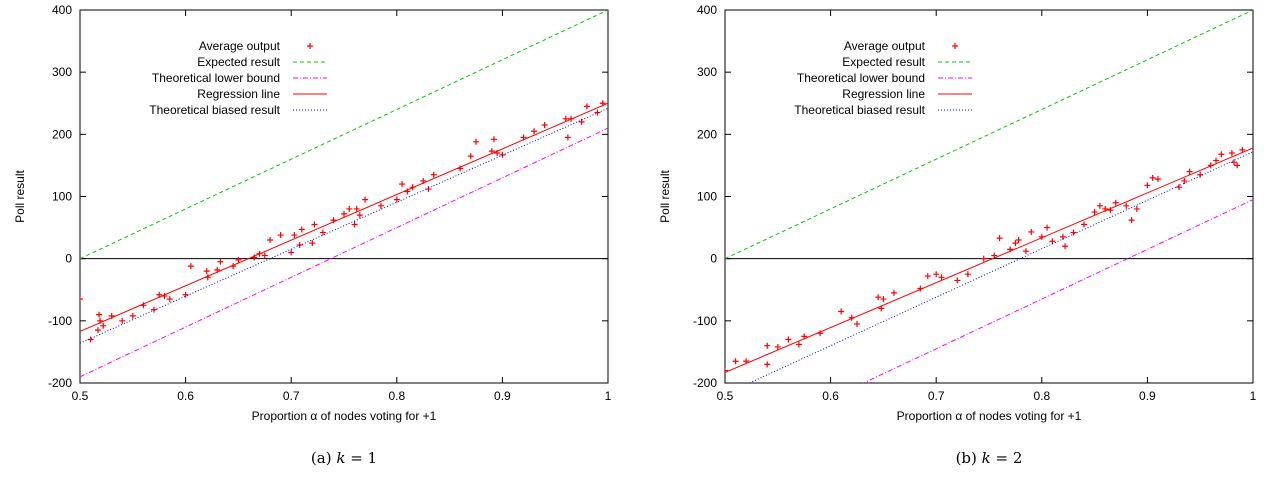 This screenshot has height=478, width=1267. What do you see at coordinates (60, 383) in the screenshot?
I see `y-tick-label: -200` at bounding box center [60, 383].